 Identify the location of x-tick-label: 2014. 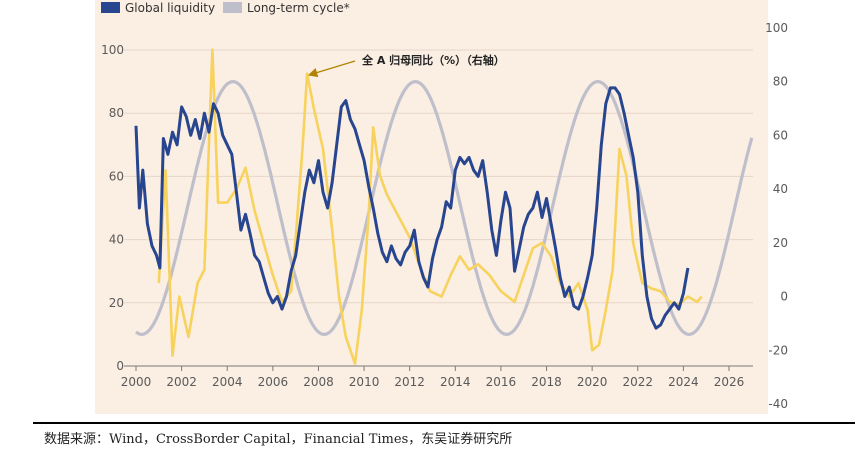
(455, 382).